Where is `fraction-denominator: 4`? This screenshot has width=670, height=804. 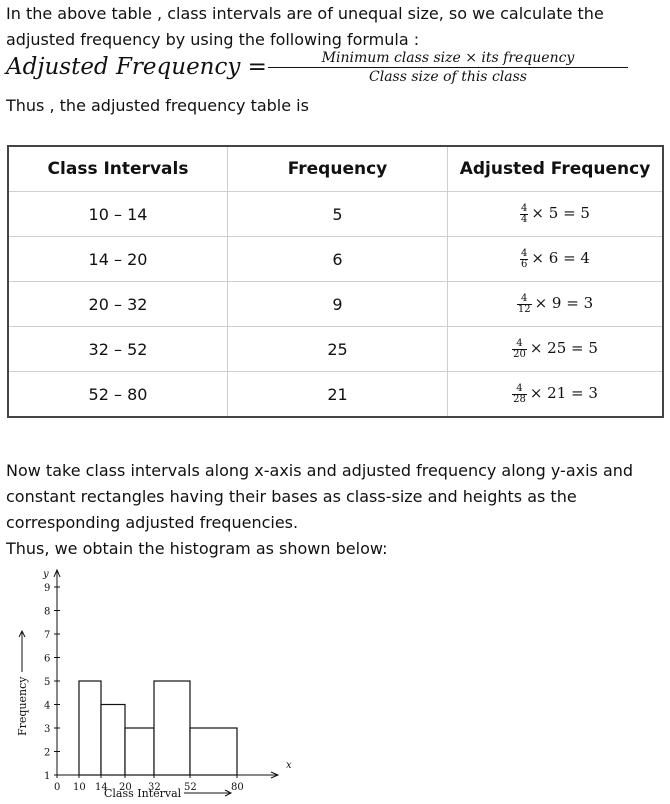
fraction-denominator: 4 is located at coordinates (524, 219).